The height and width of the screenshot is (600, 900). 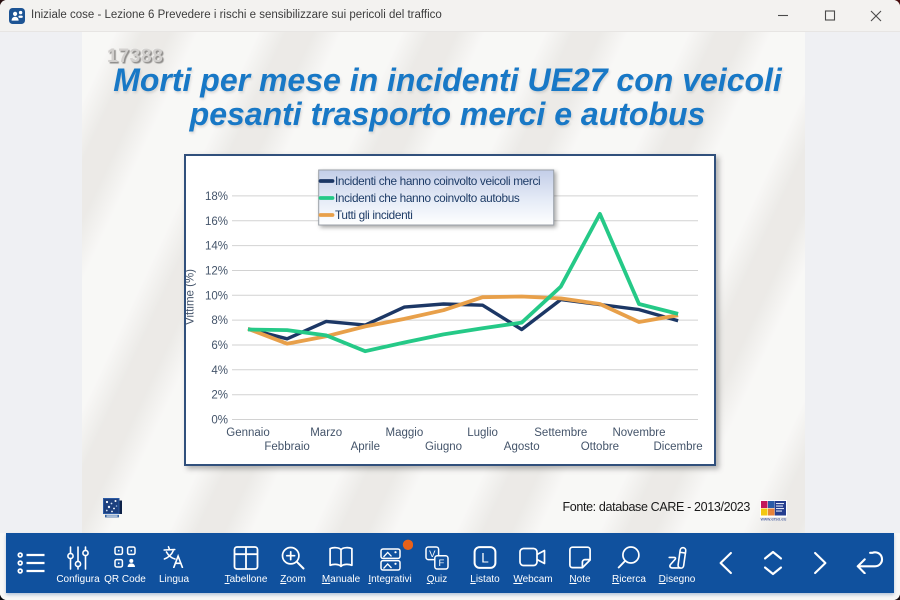 What do you see at coordinates (374, 215) in the screenshot?
I see `svg-text: Tutti gli incidenti` at bounding box center [374, 215].